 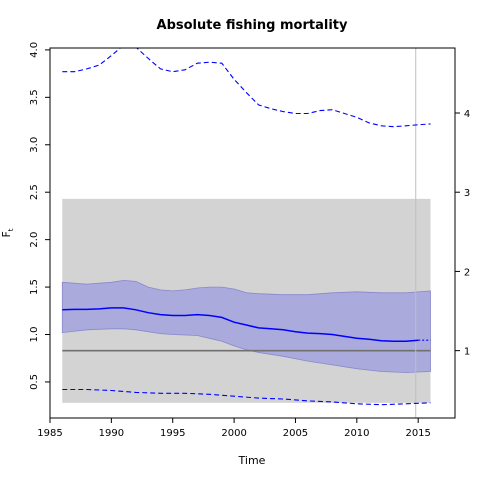 What do you see at coordinates (34, 287) in the screenshot?
I see `y-tick-label: 1.5` at bounding box center [34, 287].